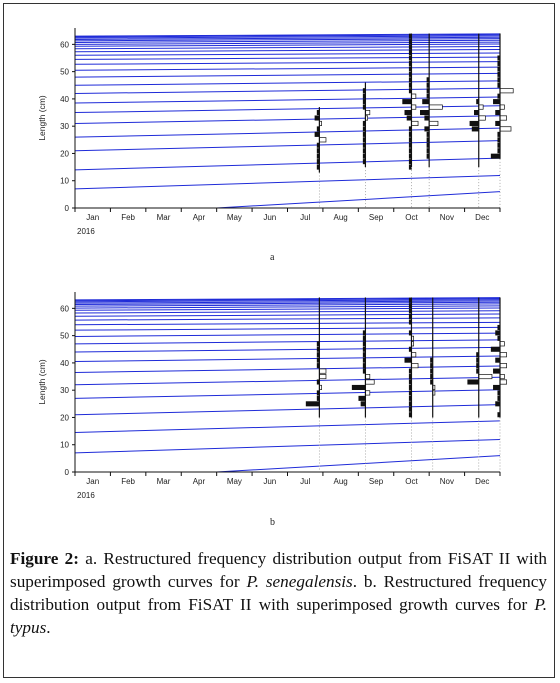 This screenshot has width=560, height=683. I want to click on x-tick-label: Feb, so click(128, 217).